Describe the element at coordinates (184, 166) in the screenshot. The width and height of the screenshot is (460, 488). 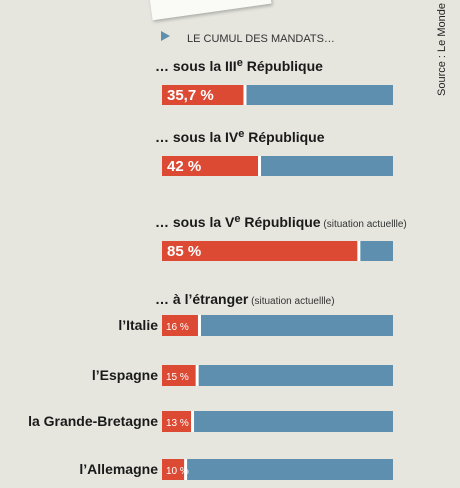
I see `bar-value-label: 42 %` at that location.